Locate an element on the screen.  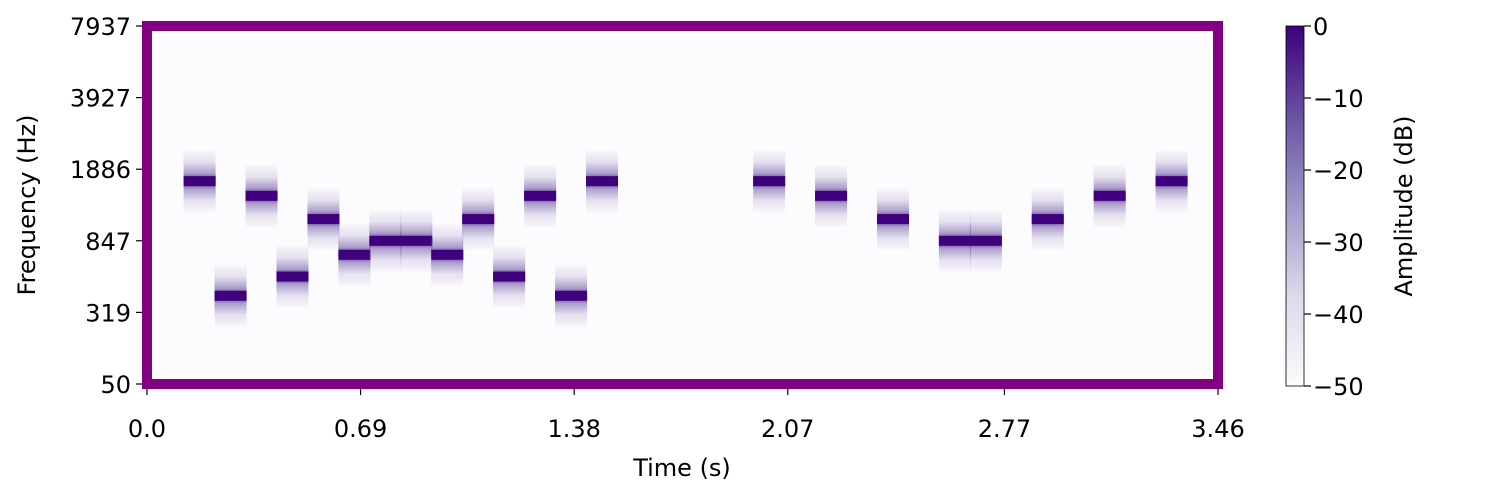
colorbar is located at coordinates (1295, 206).